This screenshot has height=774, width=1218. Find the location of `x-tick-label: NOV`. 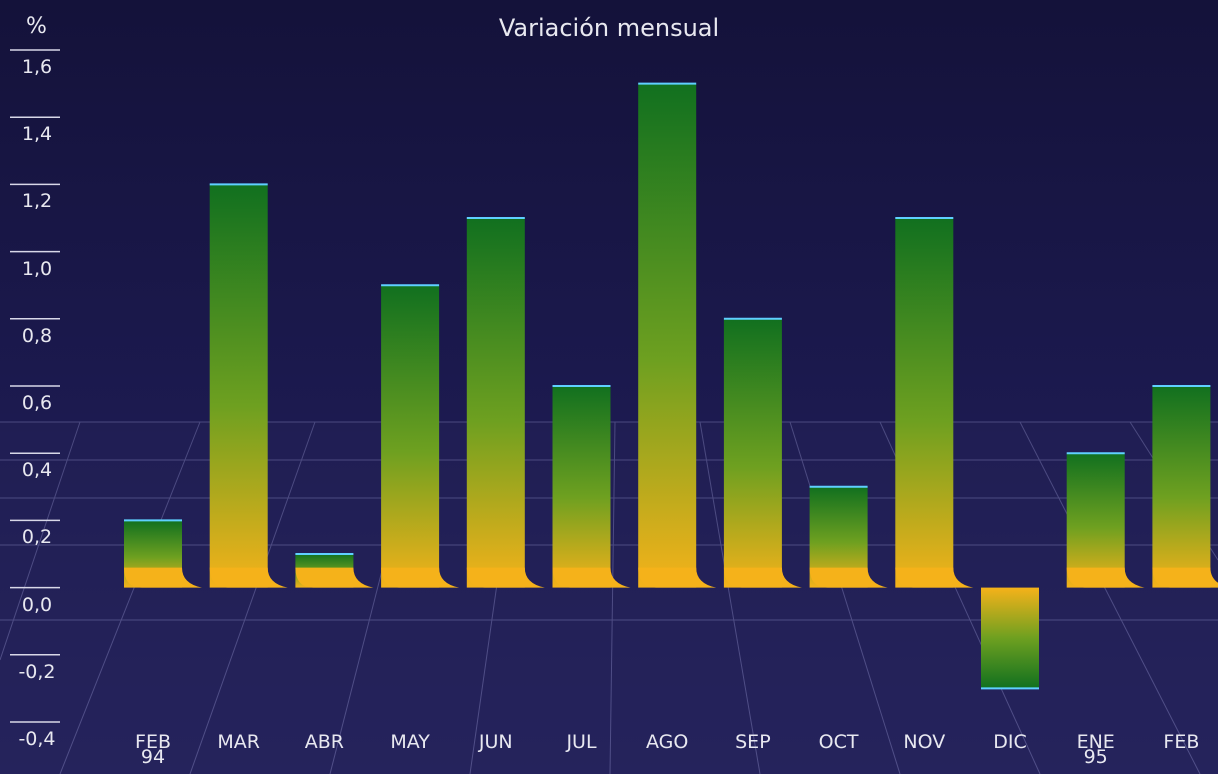

x-tick-label: NOV is located at coordinates (924, 742).